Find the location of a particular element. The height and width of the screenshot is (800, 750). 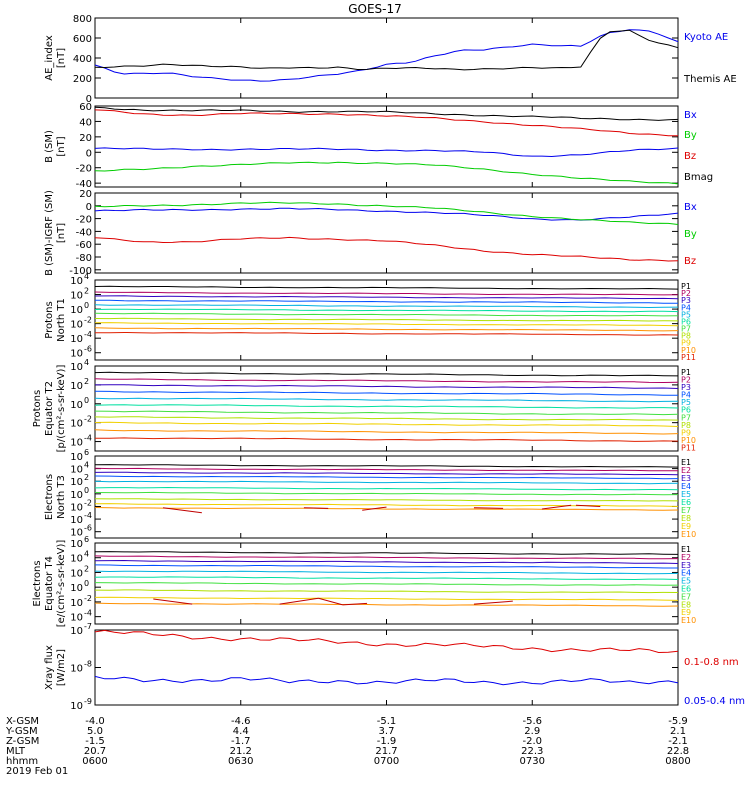

y-tick-exponent: 0 is located at coordinates (86, 400).